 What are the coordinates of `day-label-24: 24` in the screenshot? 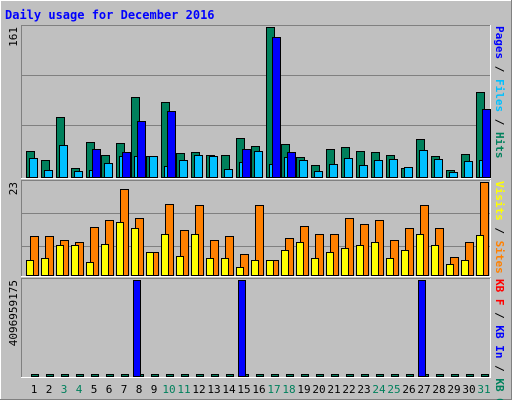 It's located at (379, 389).